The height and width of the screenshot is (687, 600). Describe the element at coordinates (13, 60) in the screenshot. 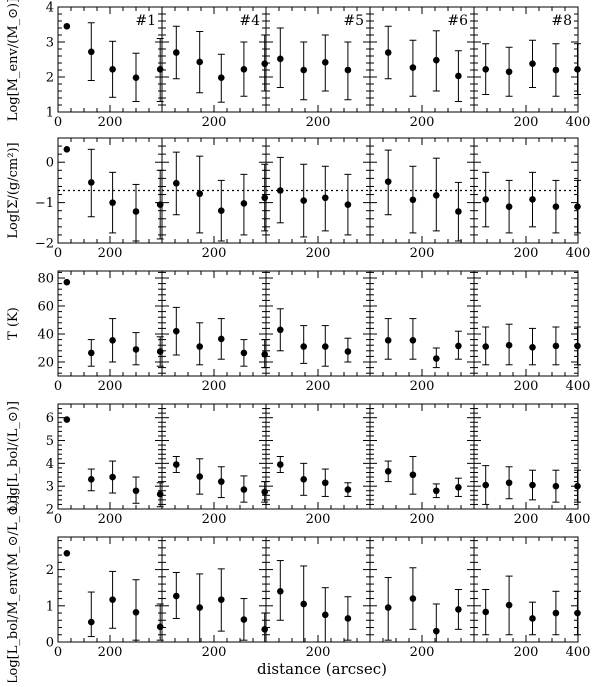

I see `y-axis-label-menv: Log[M_env/(M_⊙)]` at that location.